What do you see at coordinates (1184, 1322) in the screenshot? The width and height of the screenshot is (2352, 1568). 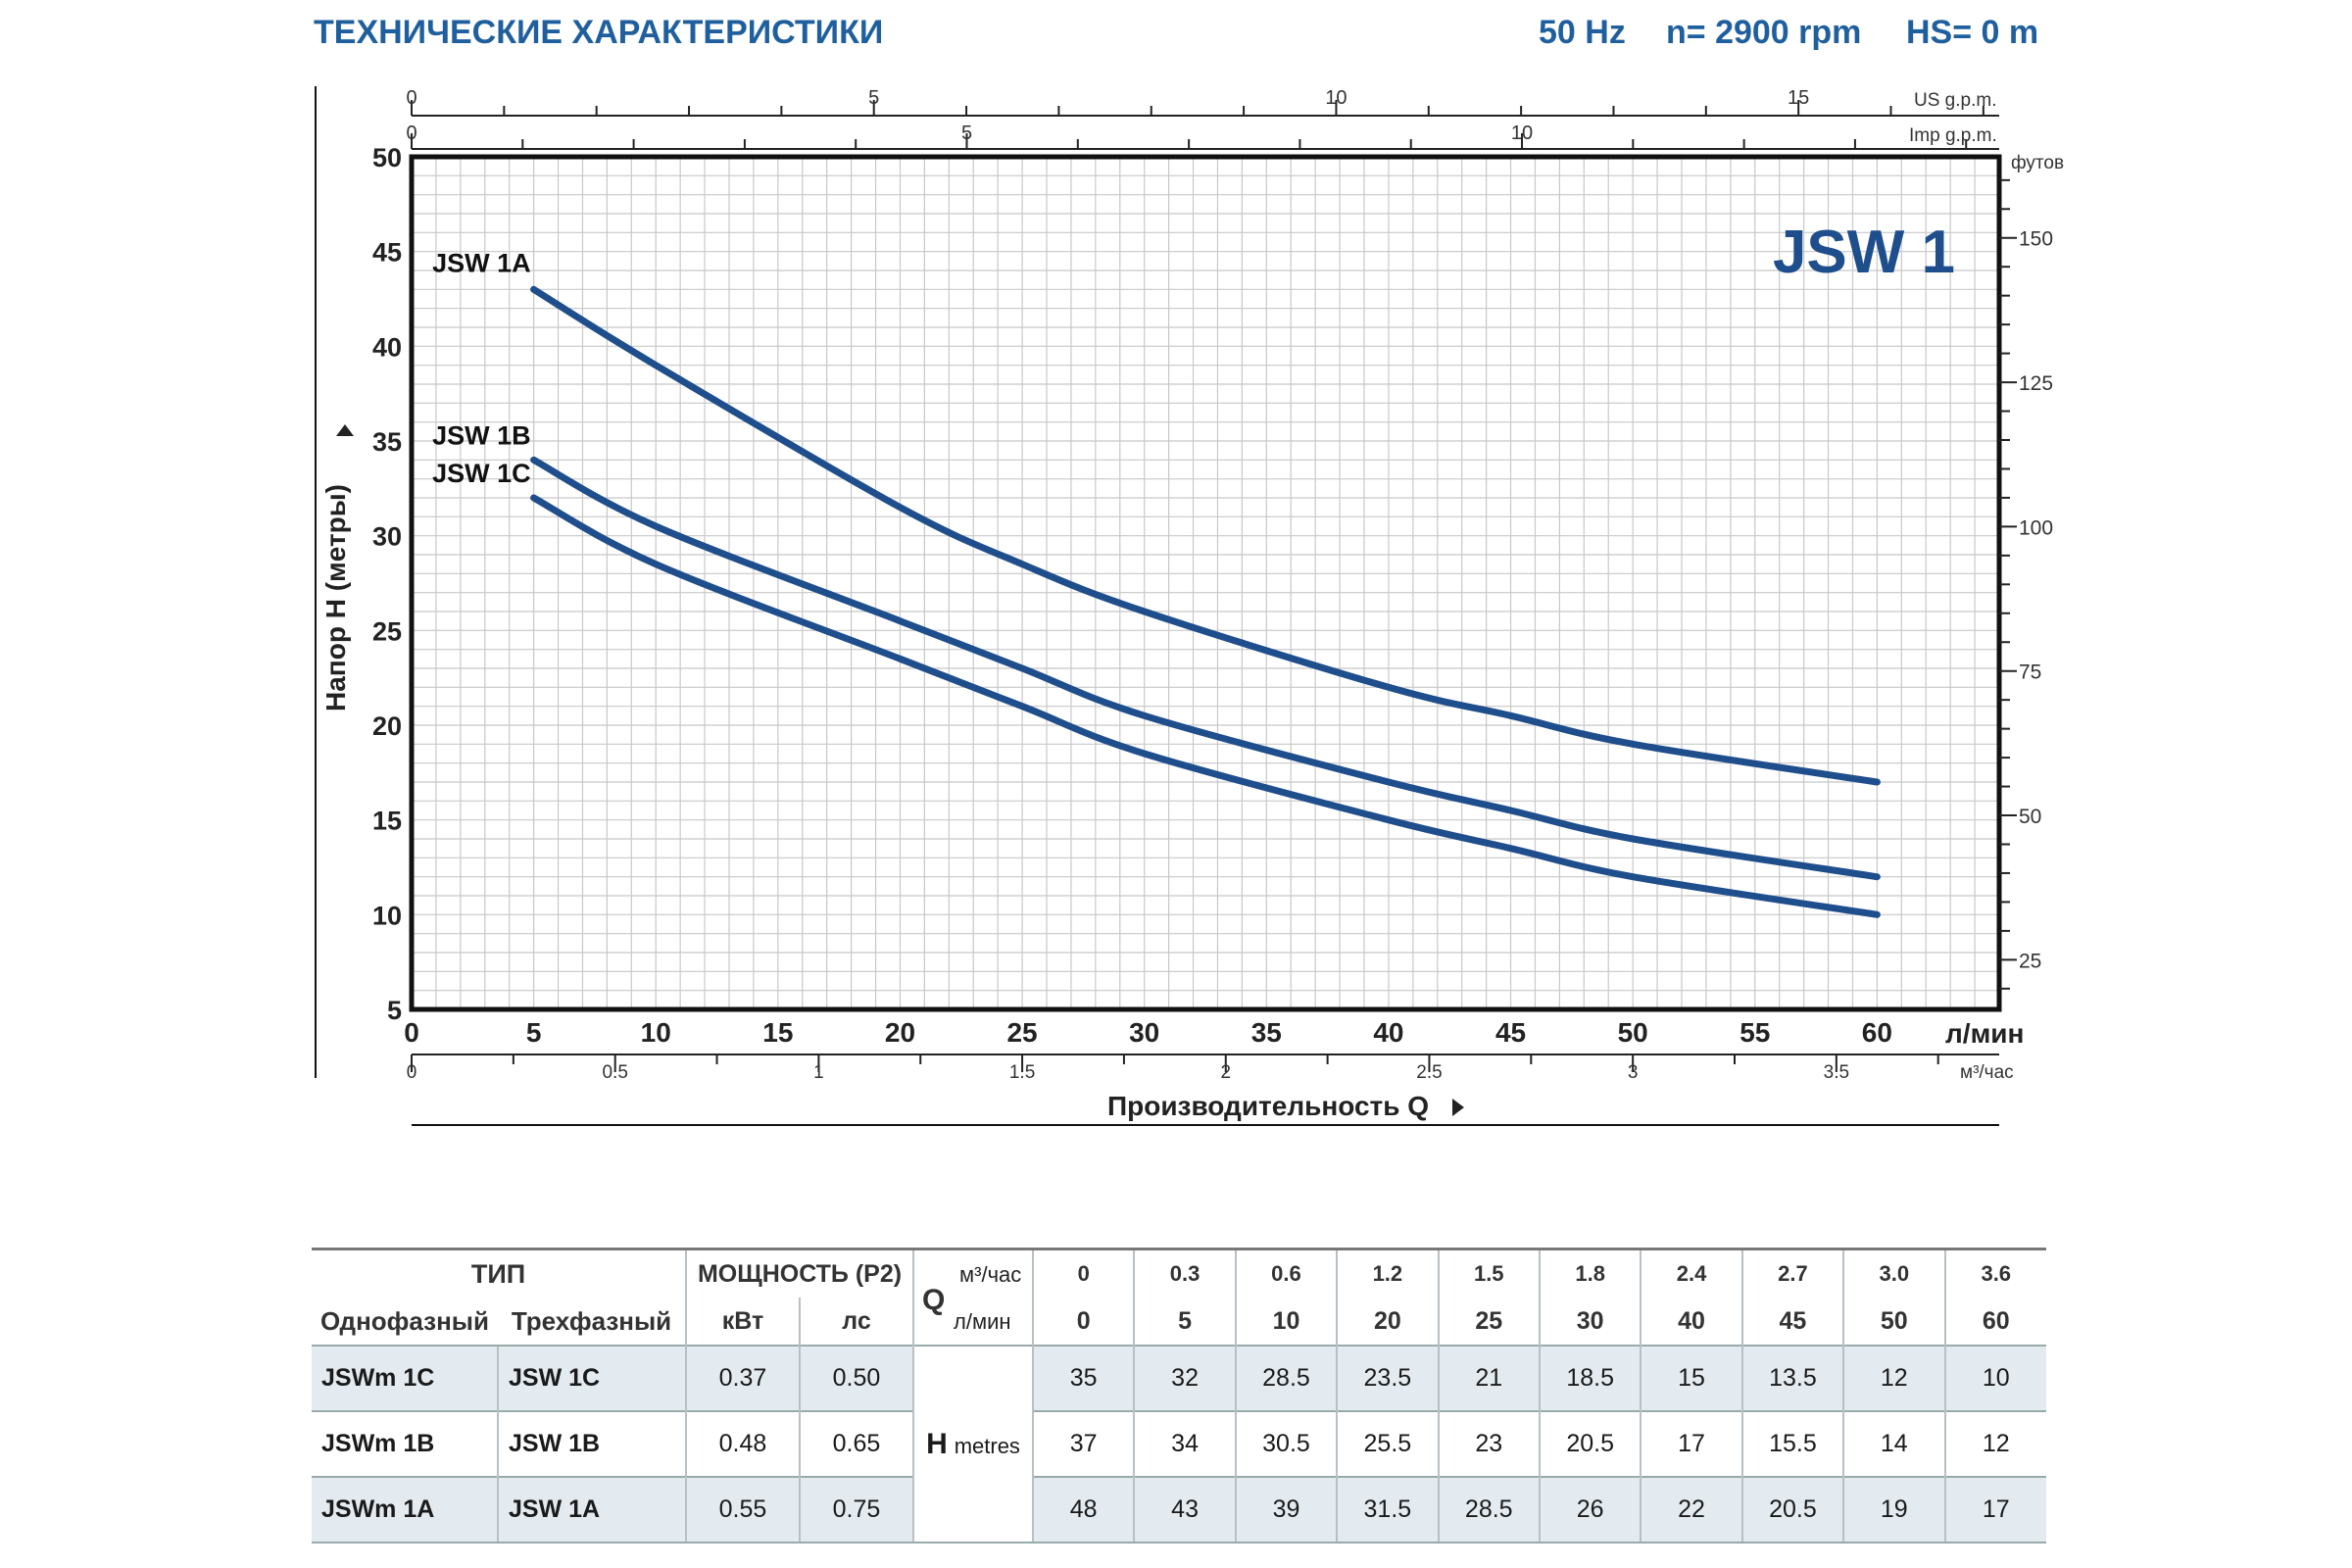 I see `flow-lpm-cell: 5` at bounding box center [1184, 1322].